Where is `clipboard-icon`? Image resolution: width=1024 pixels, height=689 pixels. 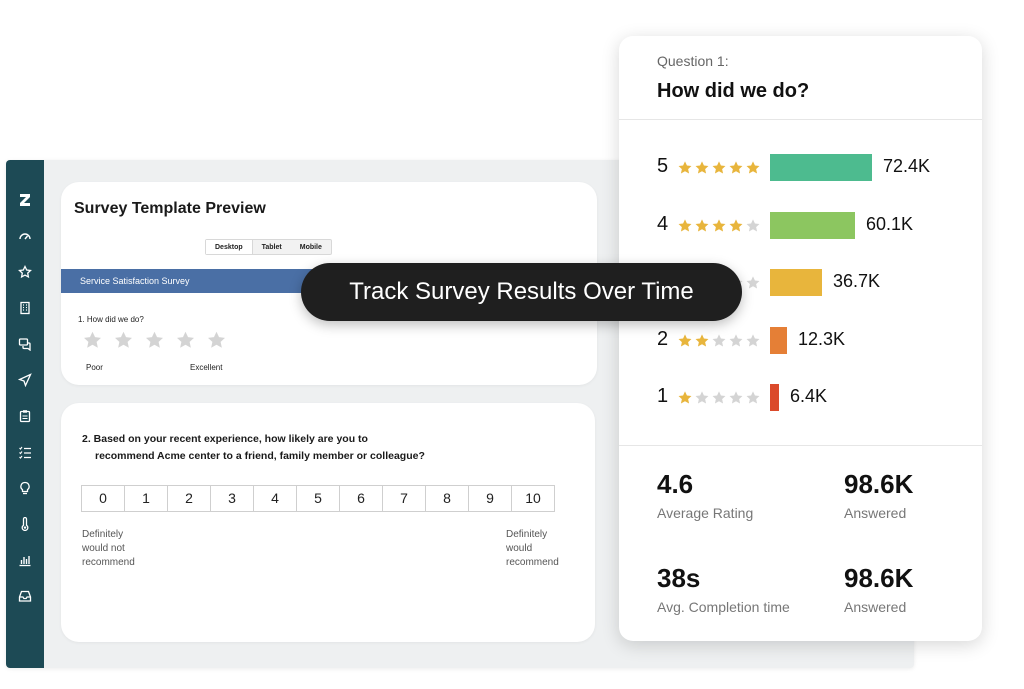
clipboard-icon is located at coordinates (25, 416).